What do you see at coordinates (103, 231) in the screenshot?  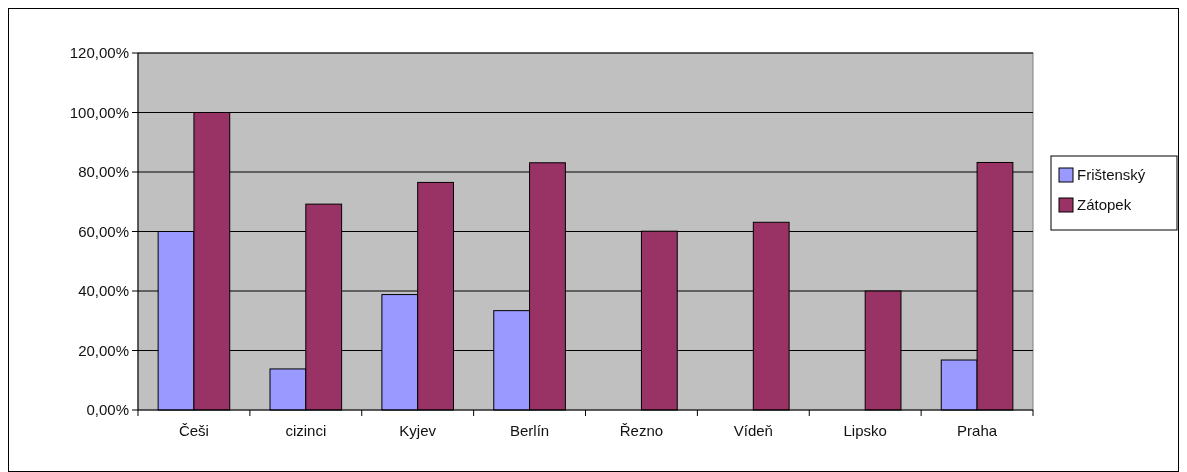 I see `y-tick-label: 60,00%` at bounding box center [103, 231].